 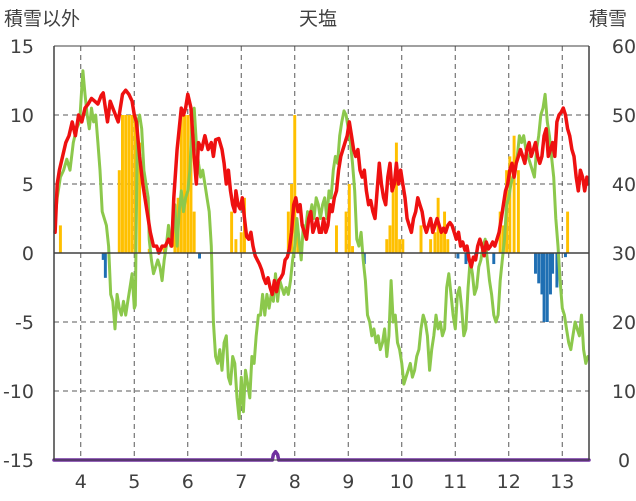 What do you see at coordinates (295, 482) in the screenshot?
I see `x-tick-label: 8` at bounding box center [295, 482].